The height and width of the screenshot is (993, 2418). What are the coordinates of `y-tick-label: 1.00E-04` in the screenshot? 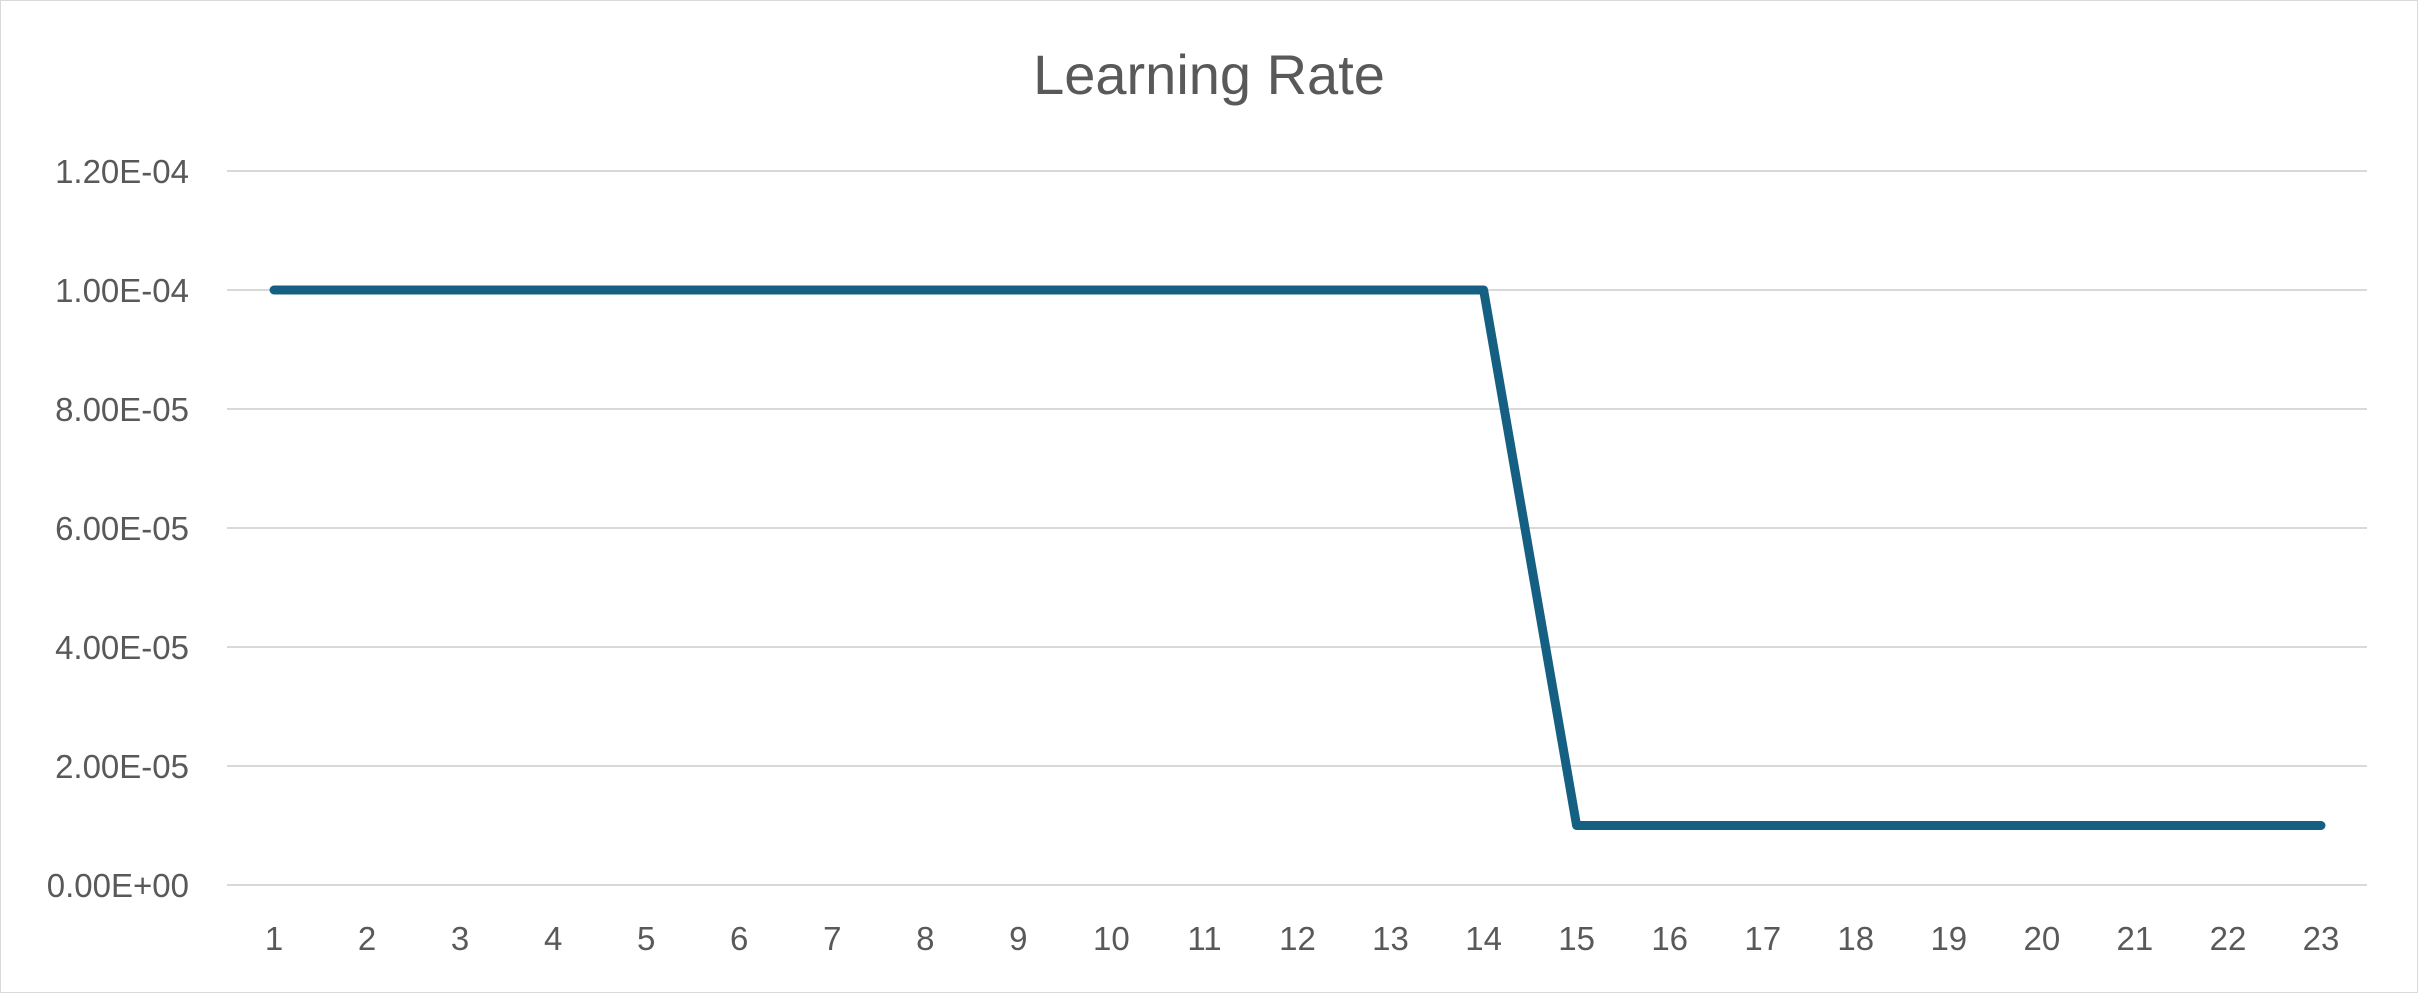 It's located at (122, 290).